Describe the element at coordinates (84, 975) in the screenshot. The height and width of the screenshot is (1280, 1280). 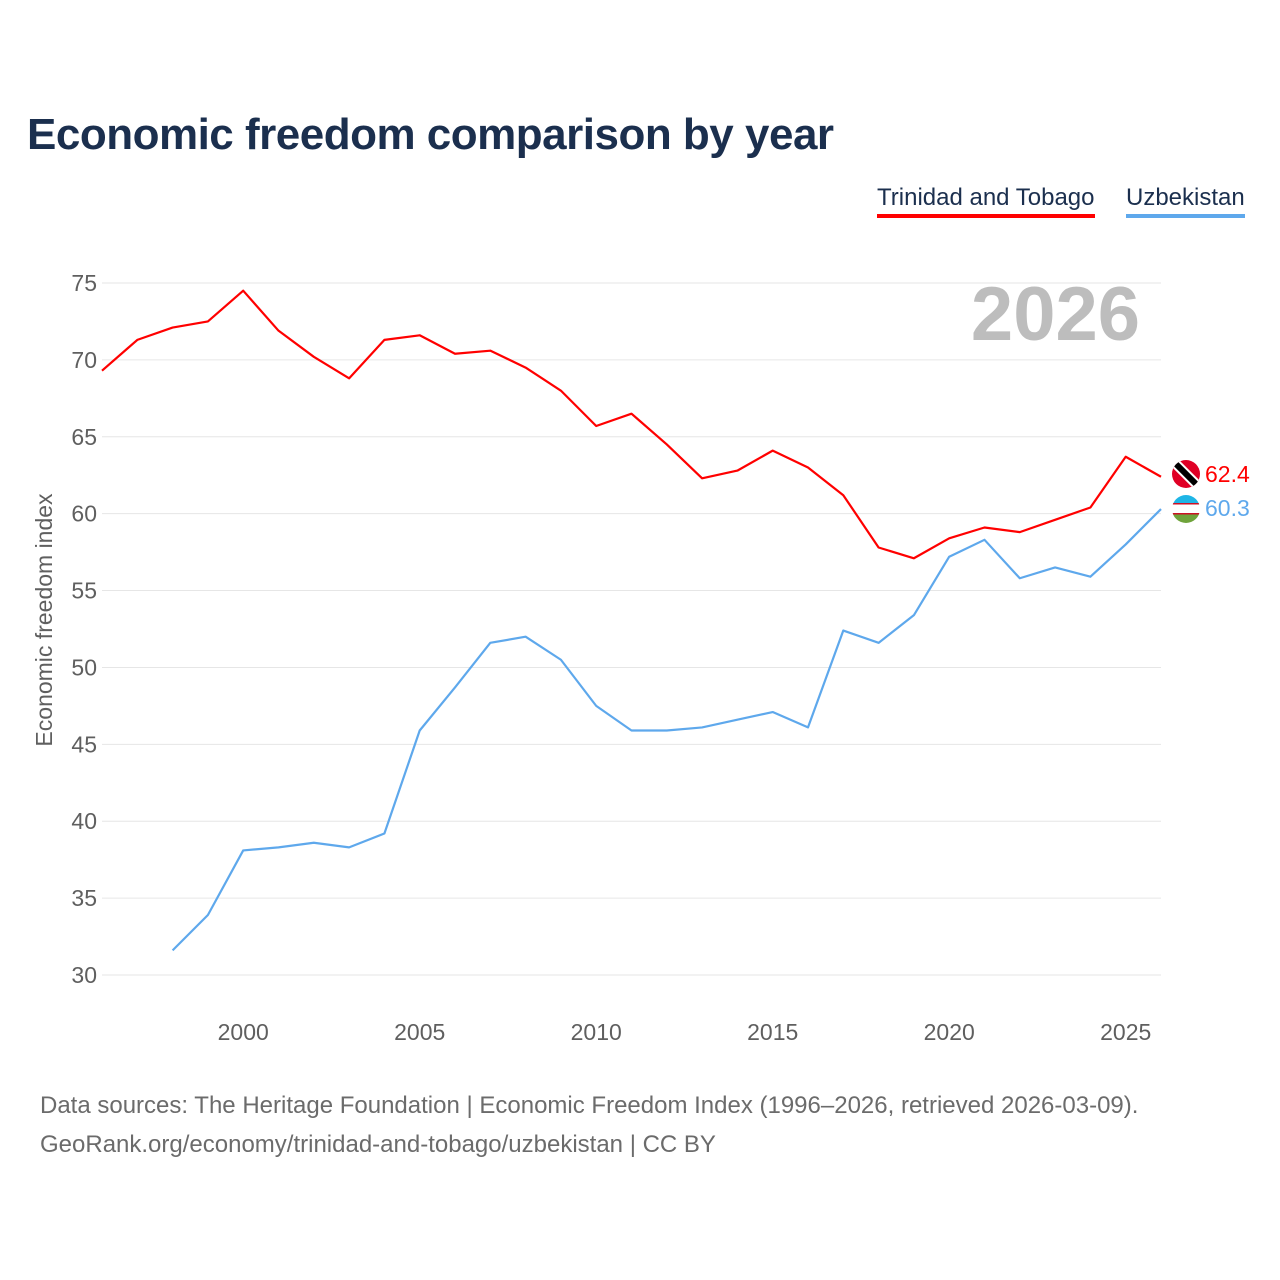
I see `y-tick-label: 30` at that location.